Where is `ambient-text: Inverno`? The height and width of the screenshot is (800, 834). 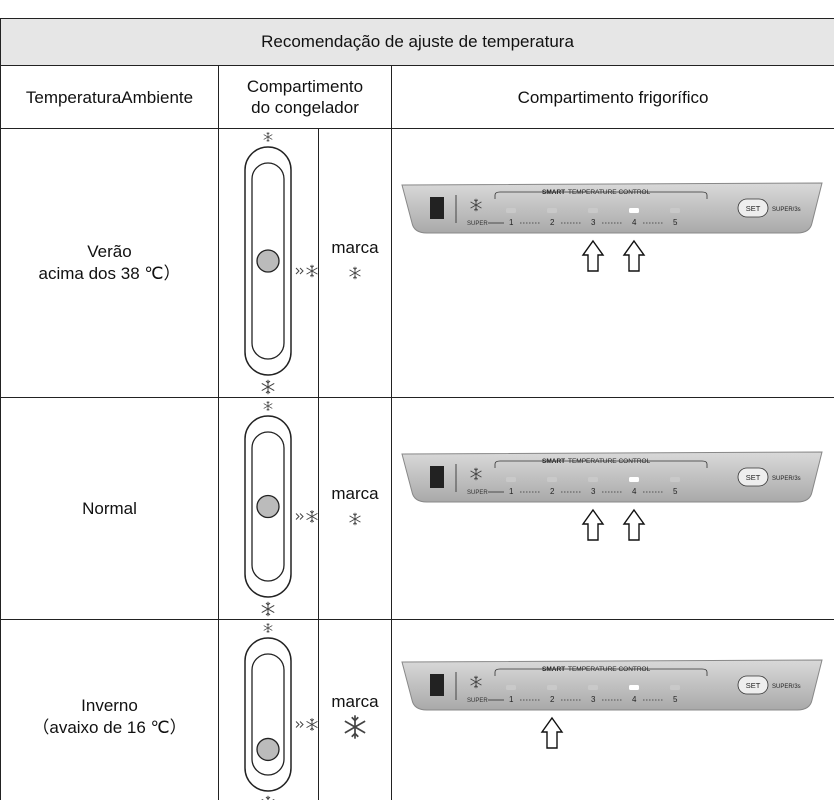 ambient-text: Inverno is located at coordinates (109, 705).